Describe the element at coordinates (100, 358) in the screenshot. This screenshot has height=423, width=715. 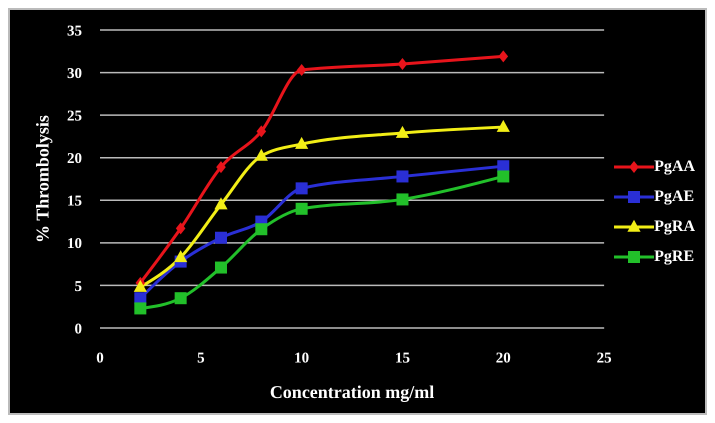
I see `x-tick-label: 0` at that location.